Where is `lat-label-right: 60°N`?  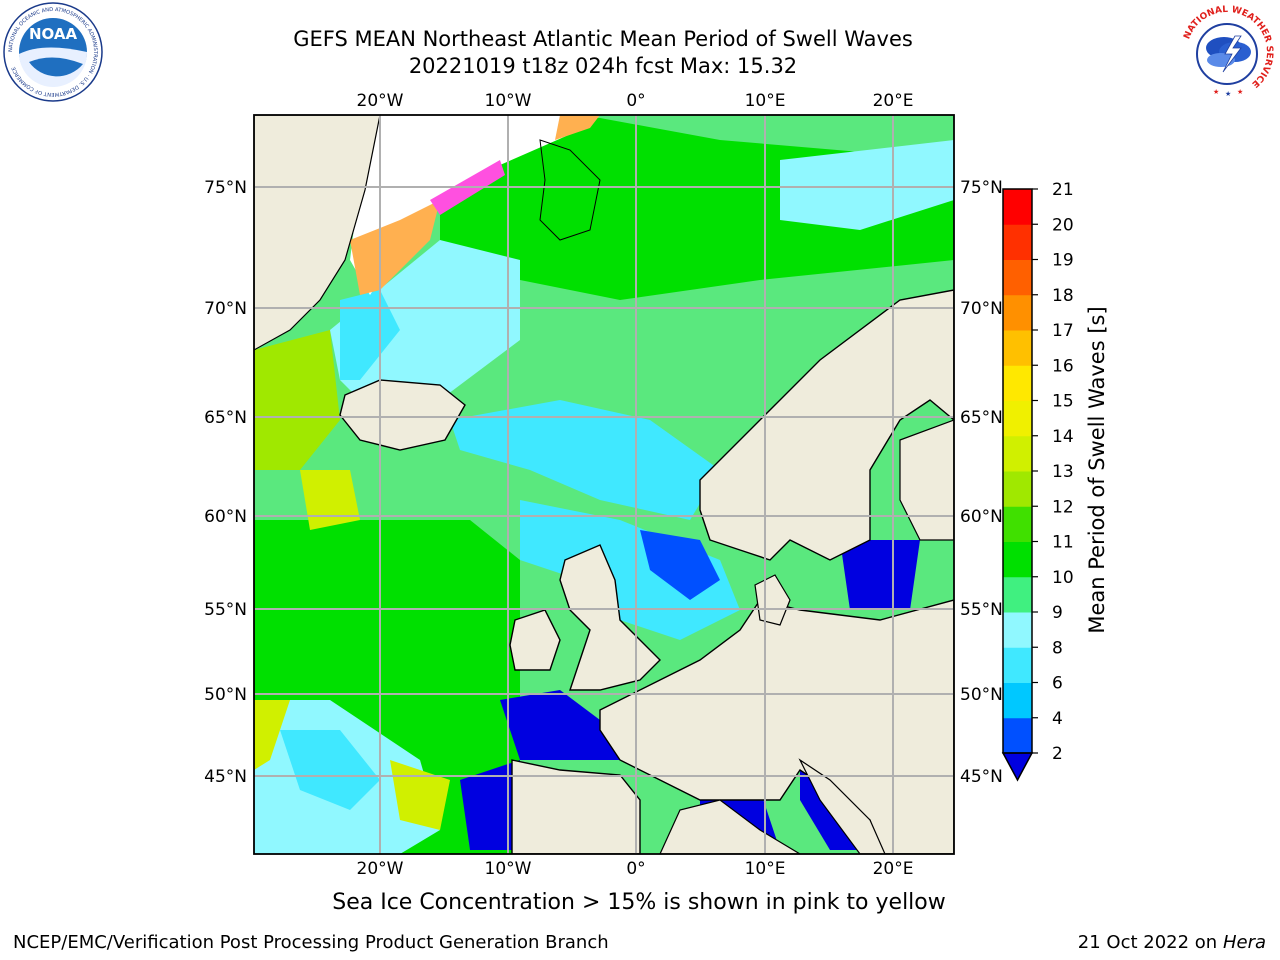 lat-label-right: 60°N is located at coordinates (981, 517).